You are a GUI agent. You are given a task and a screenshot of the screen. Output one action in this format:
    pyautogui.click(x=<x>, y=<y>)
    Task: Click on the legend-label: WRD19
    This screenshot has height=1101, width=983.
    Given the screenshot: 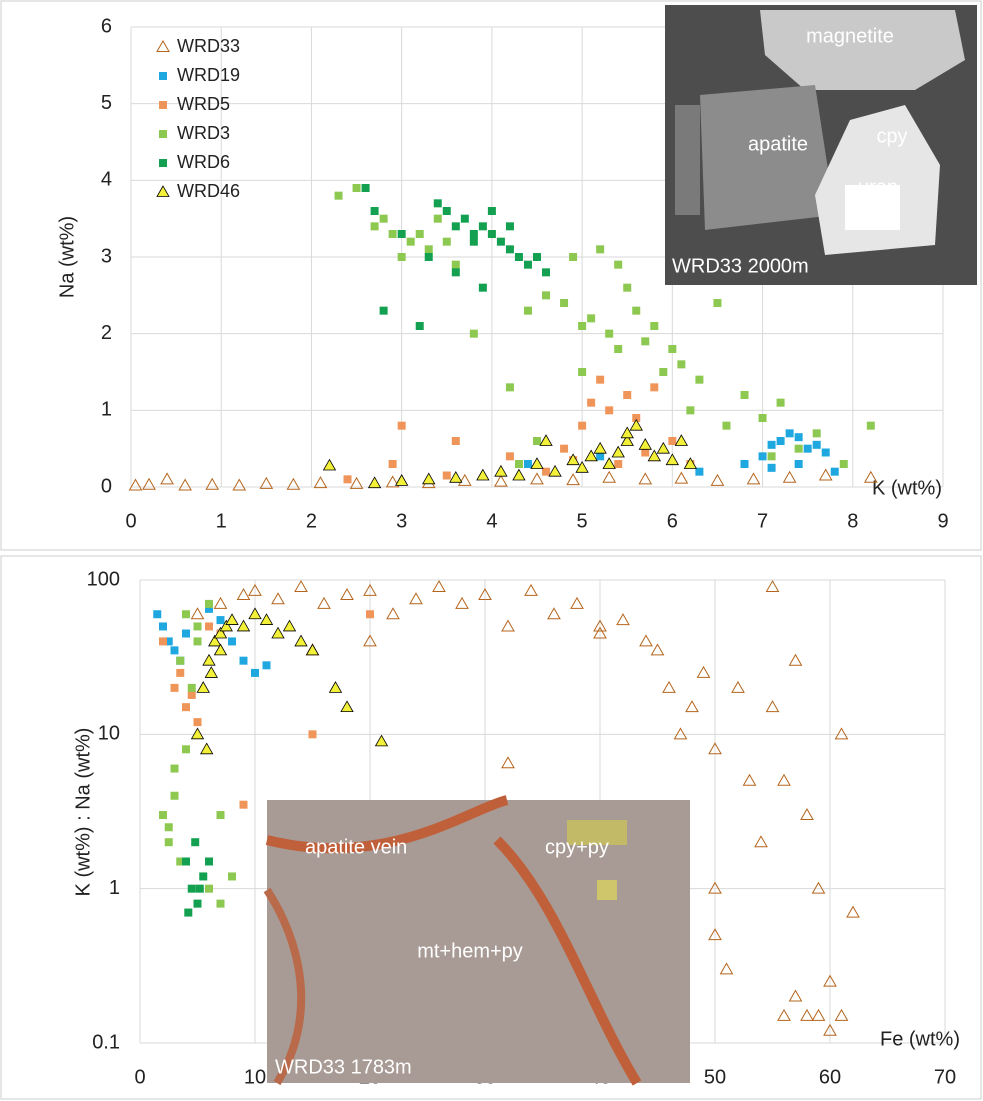 What is the action you would take?
    pyautogui.click(x=208, y=75)
    